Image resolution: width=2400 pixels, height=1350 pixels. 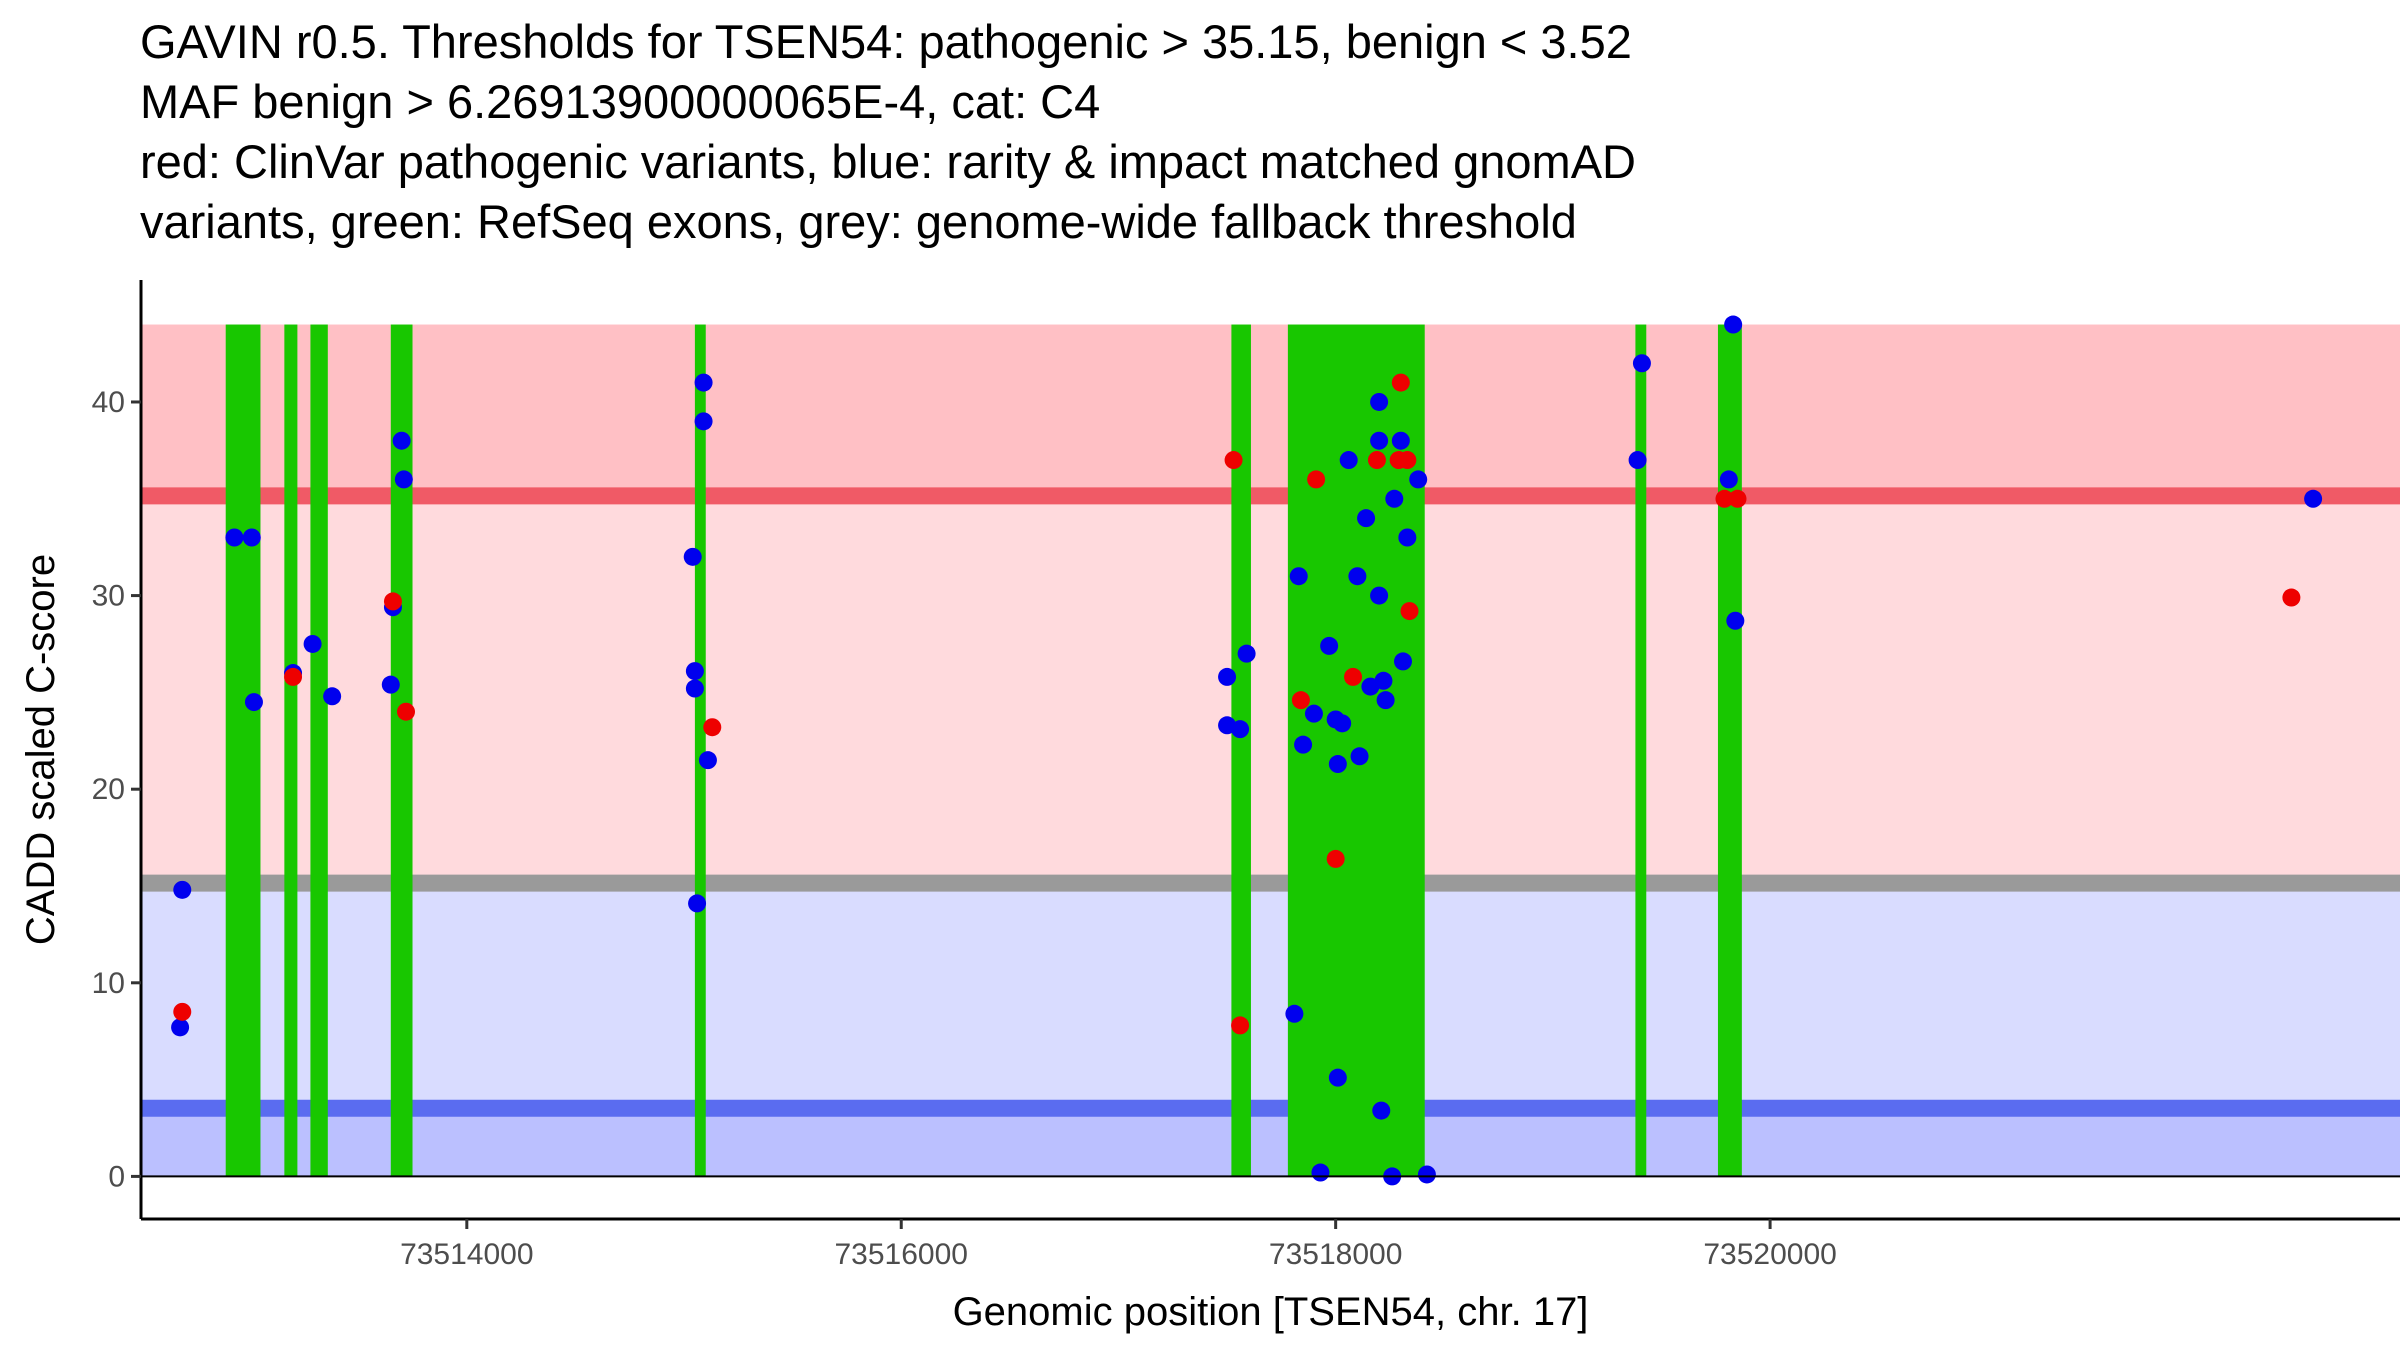 What do you see at coordinates (1270, 410) in the screenshot?
I see `pathogenic-zone` at bounding box center [1270, 410].